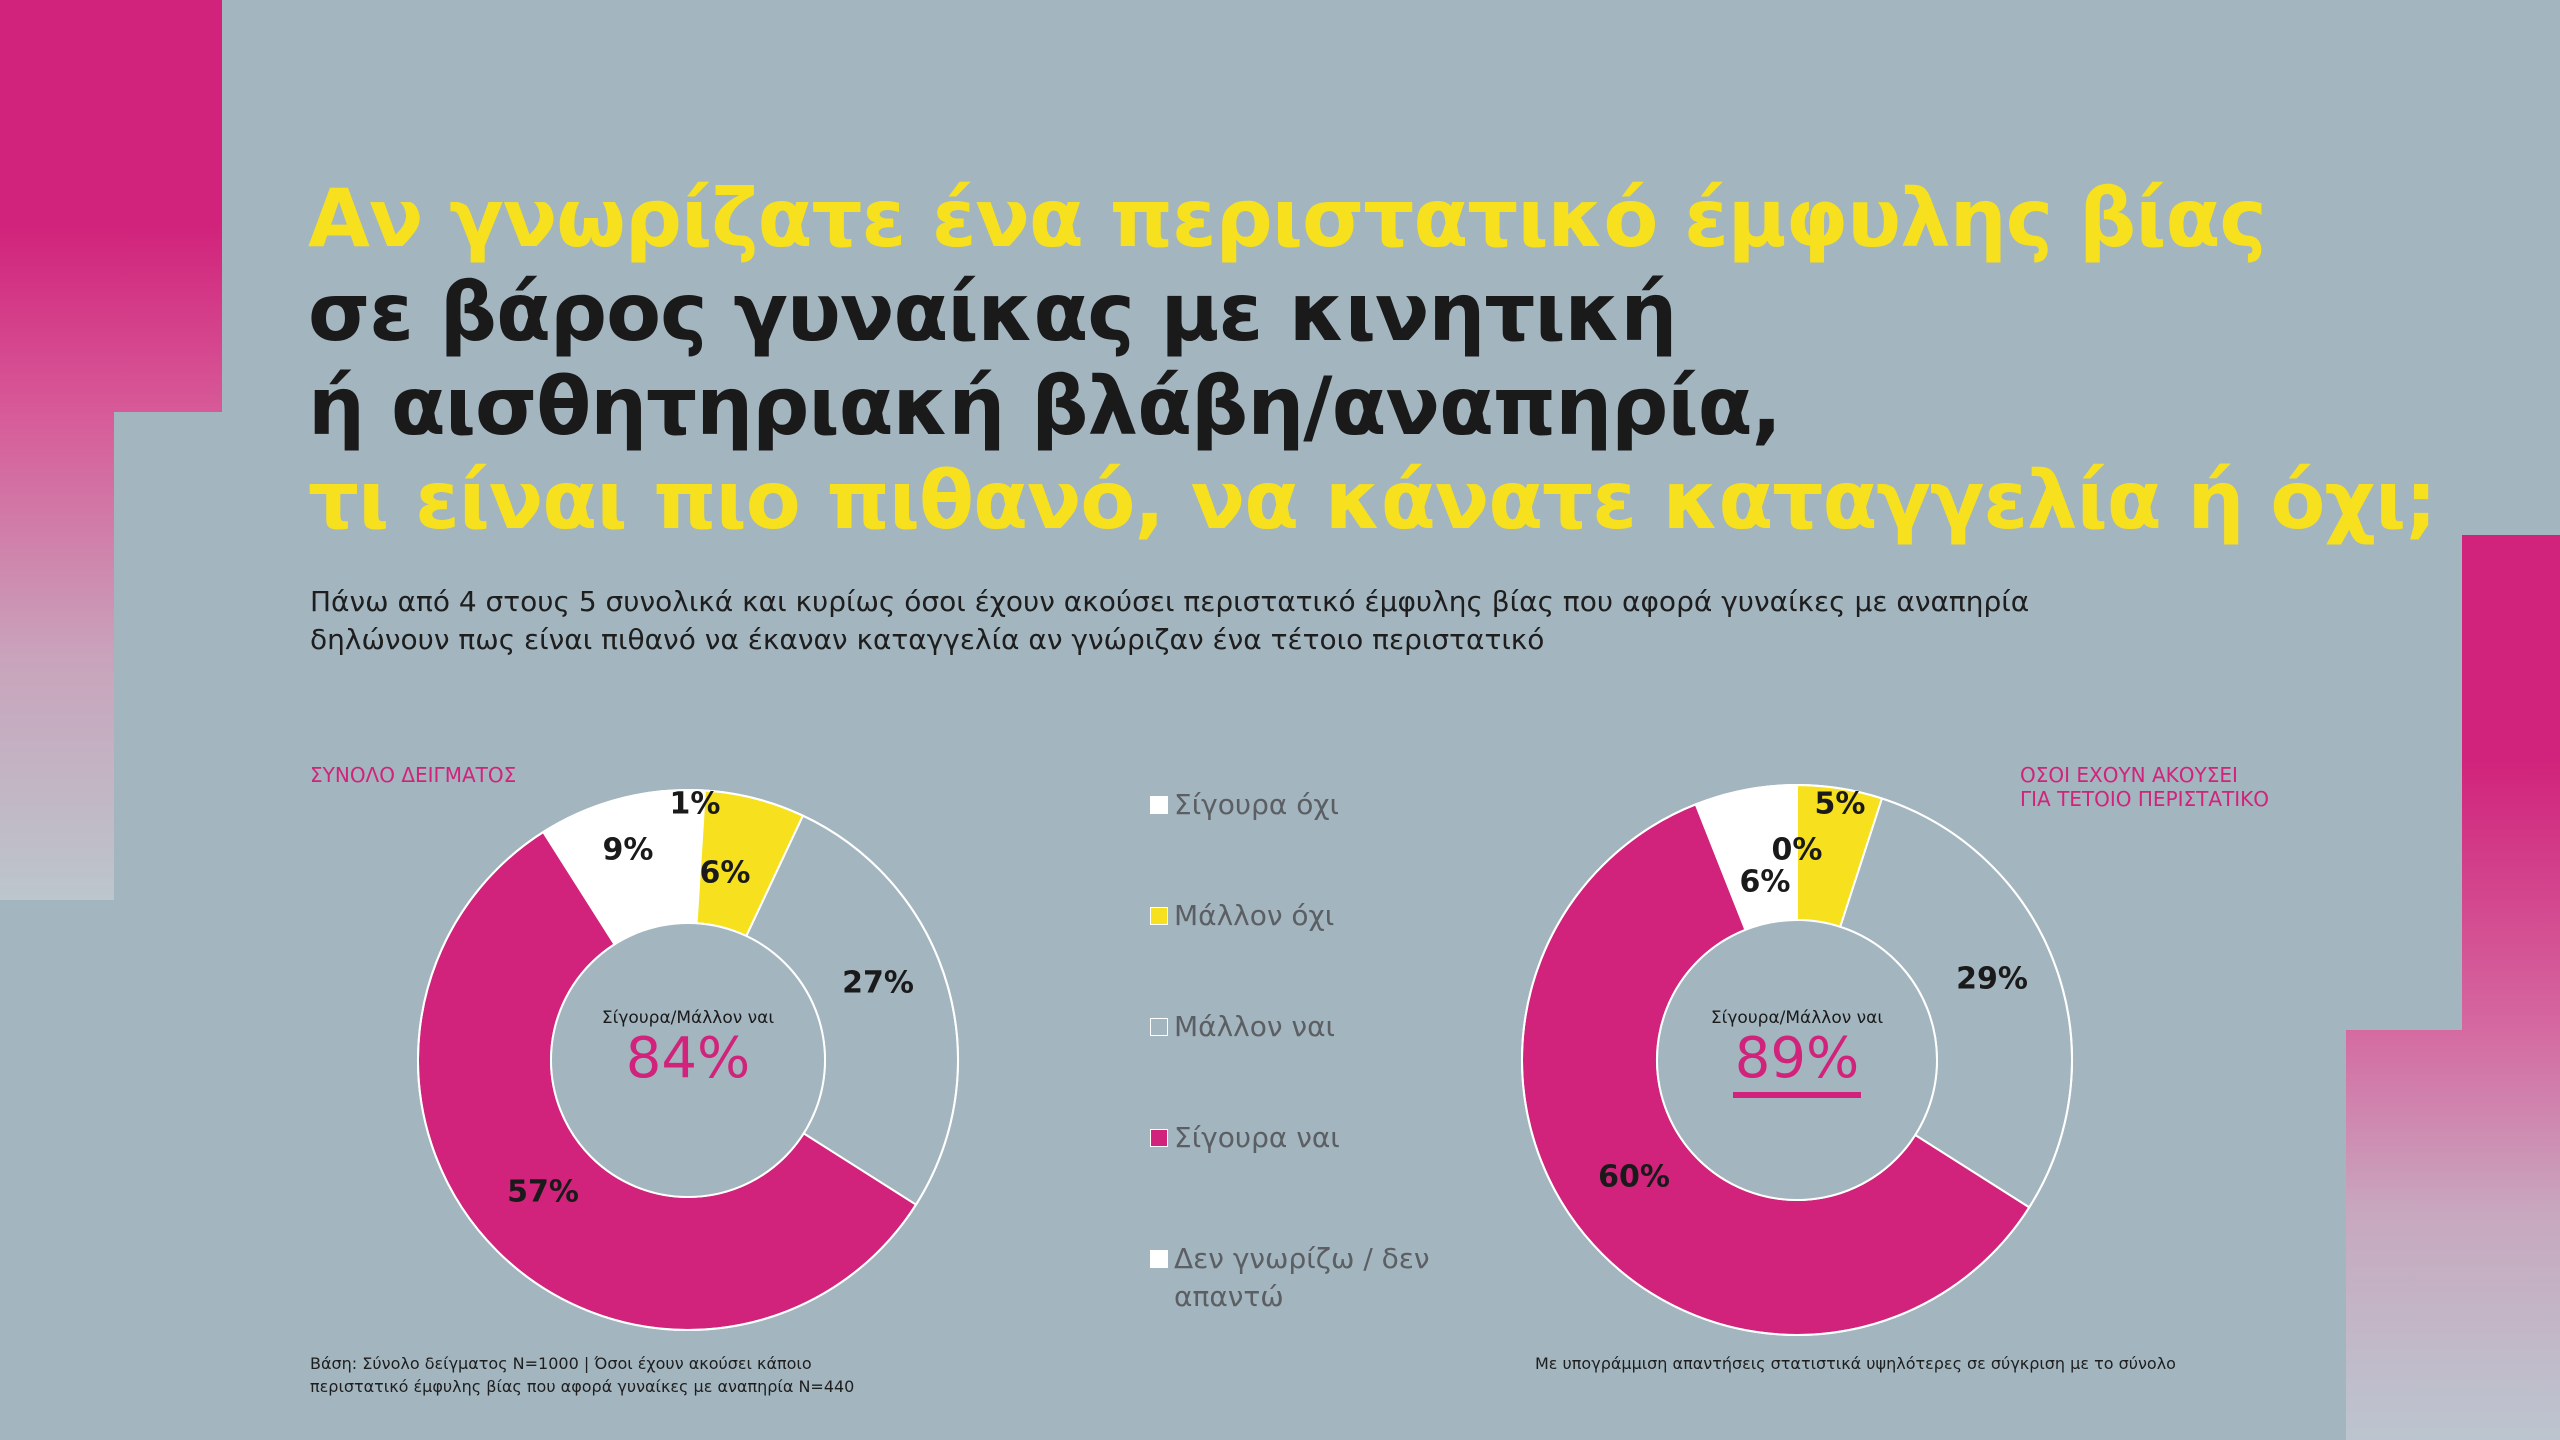 The height and width of the screenshot is (1440, 2560). Describe the element at coordinates (992, 312) in the screenshot. I see `title-line: σε βάρος γυναίκας με κινητική` at that location.